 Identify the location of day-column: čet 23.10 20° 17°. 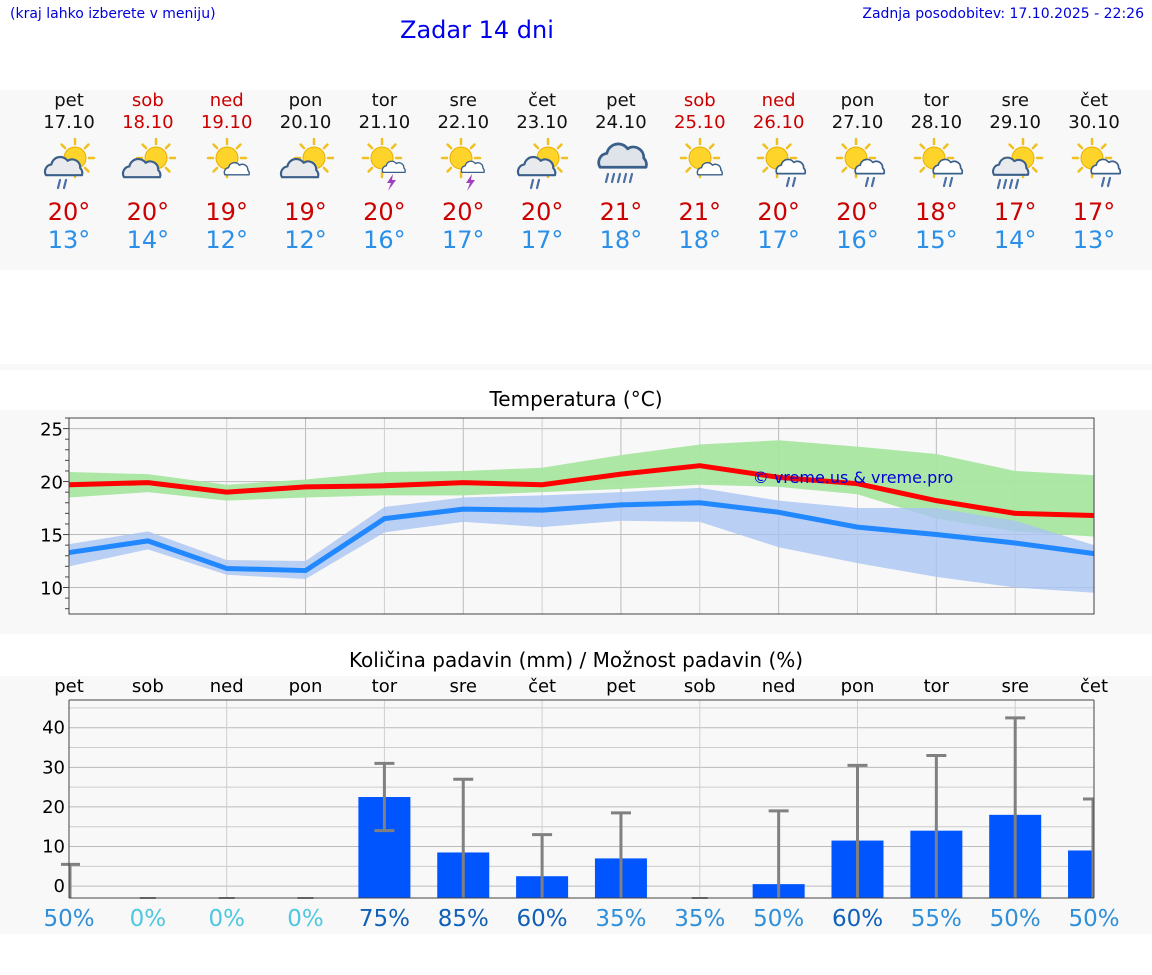
(542, 172).